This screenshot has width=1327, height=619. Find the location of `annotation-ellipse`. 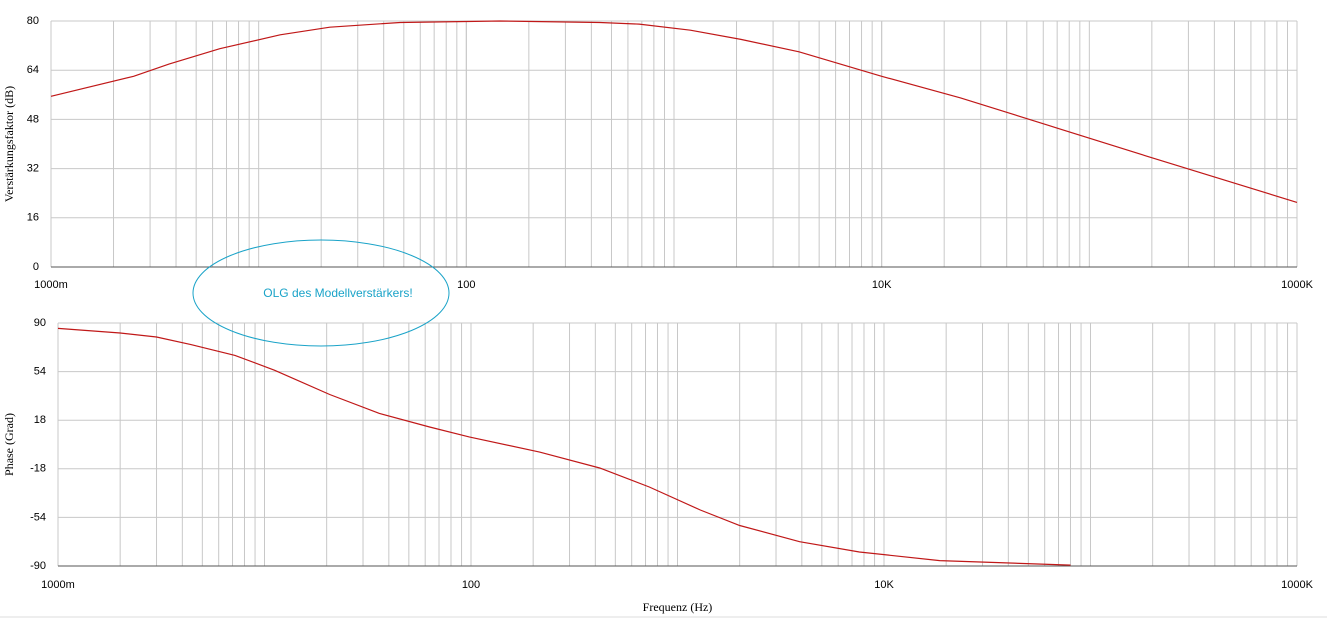

annotation-ellipse is located at coordinates (321, 293).